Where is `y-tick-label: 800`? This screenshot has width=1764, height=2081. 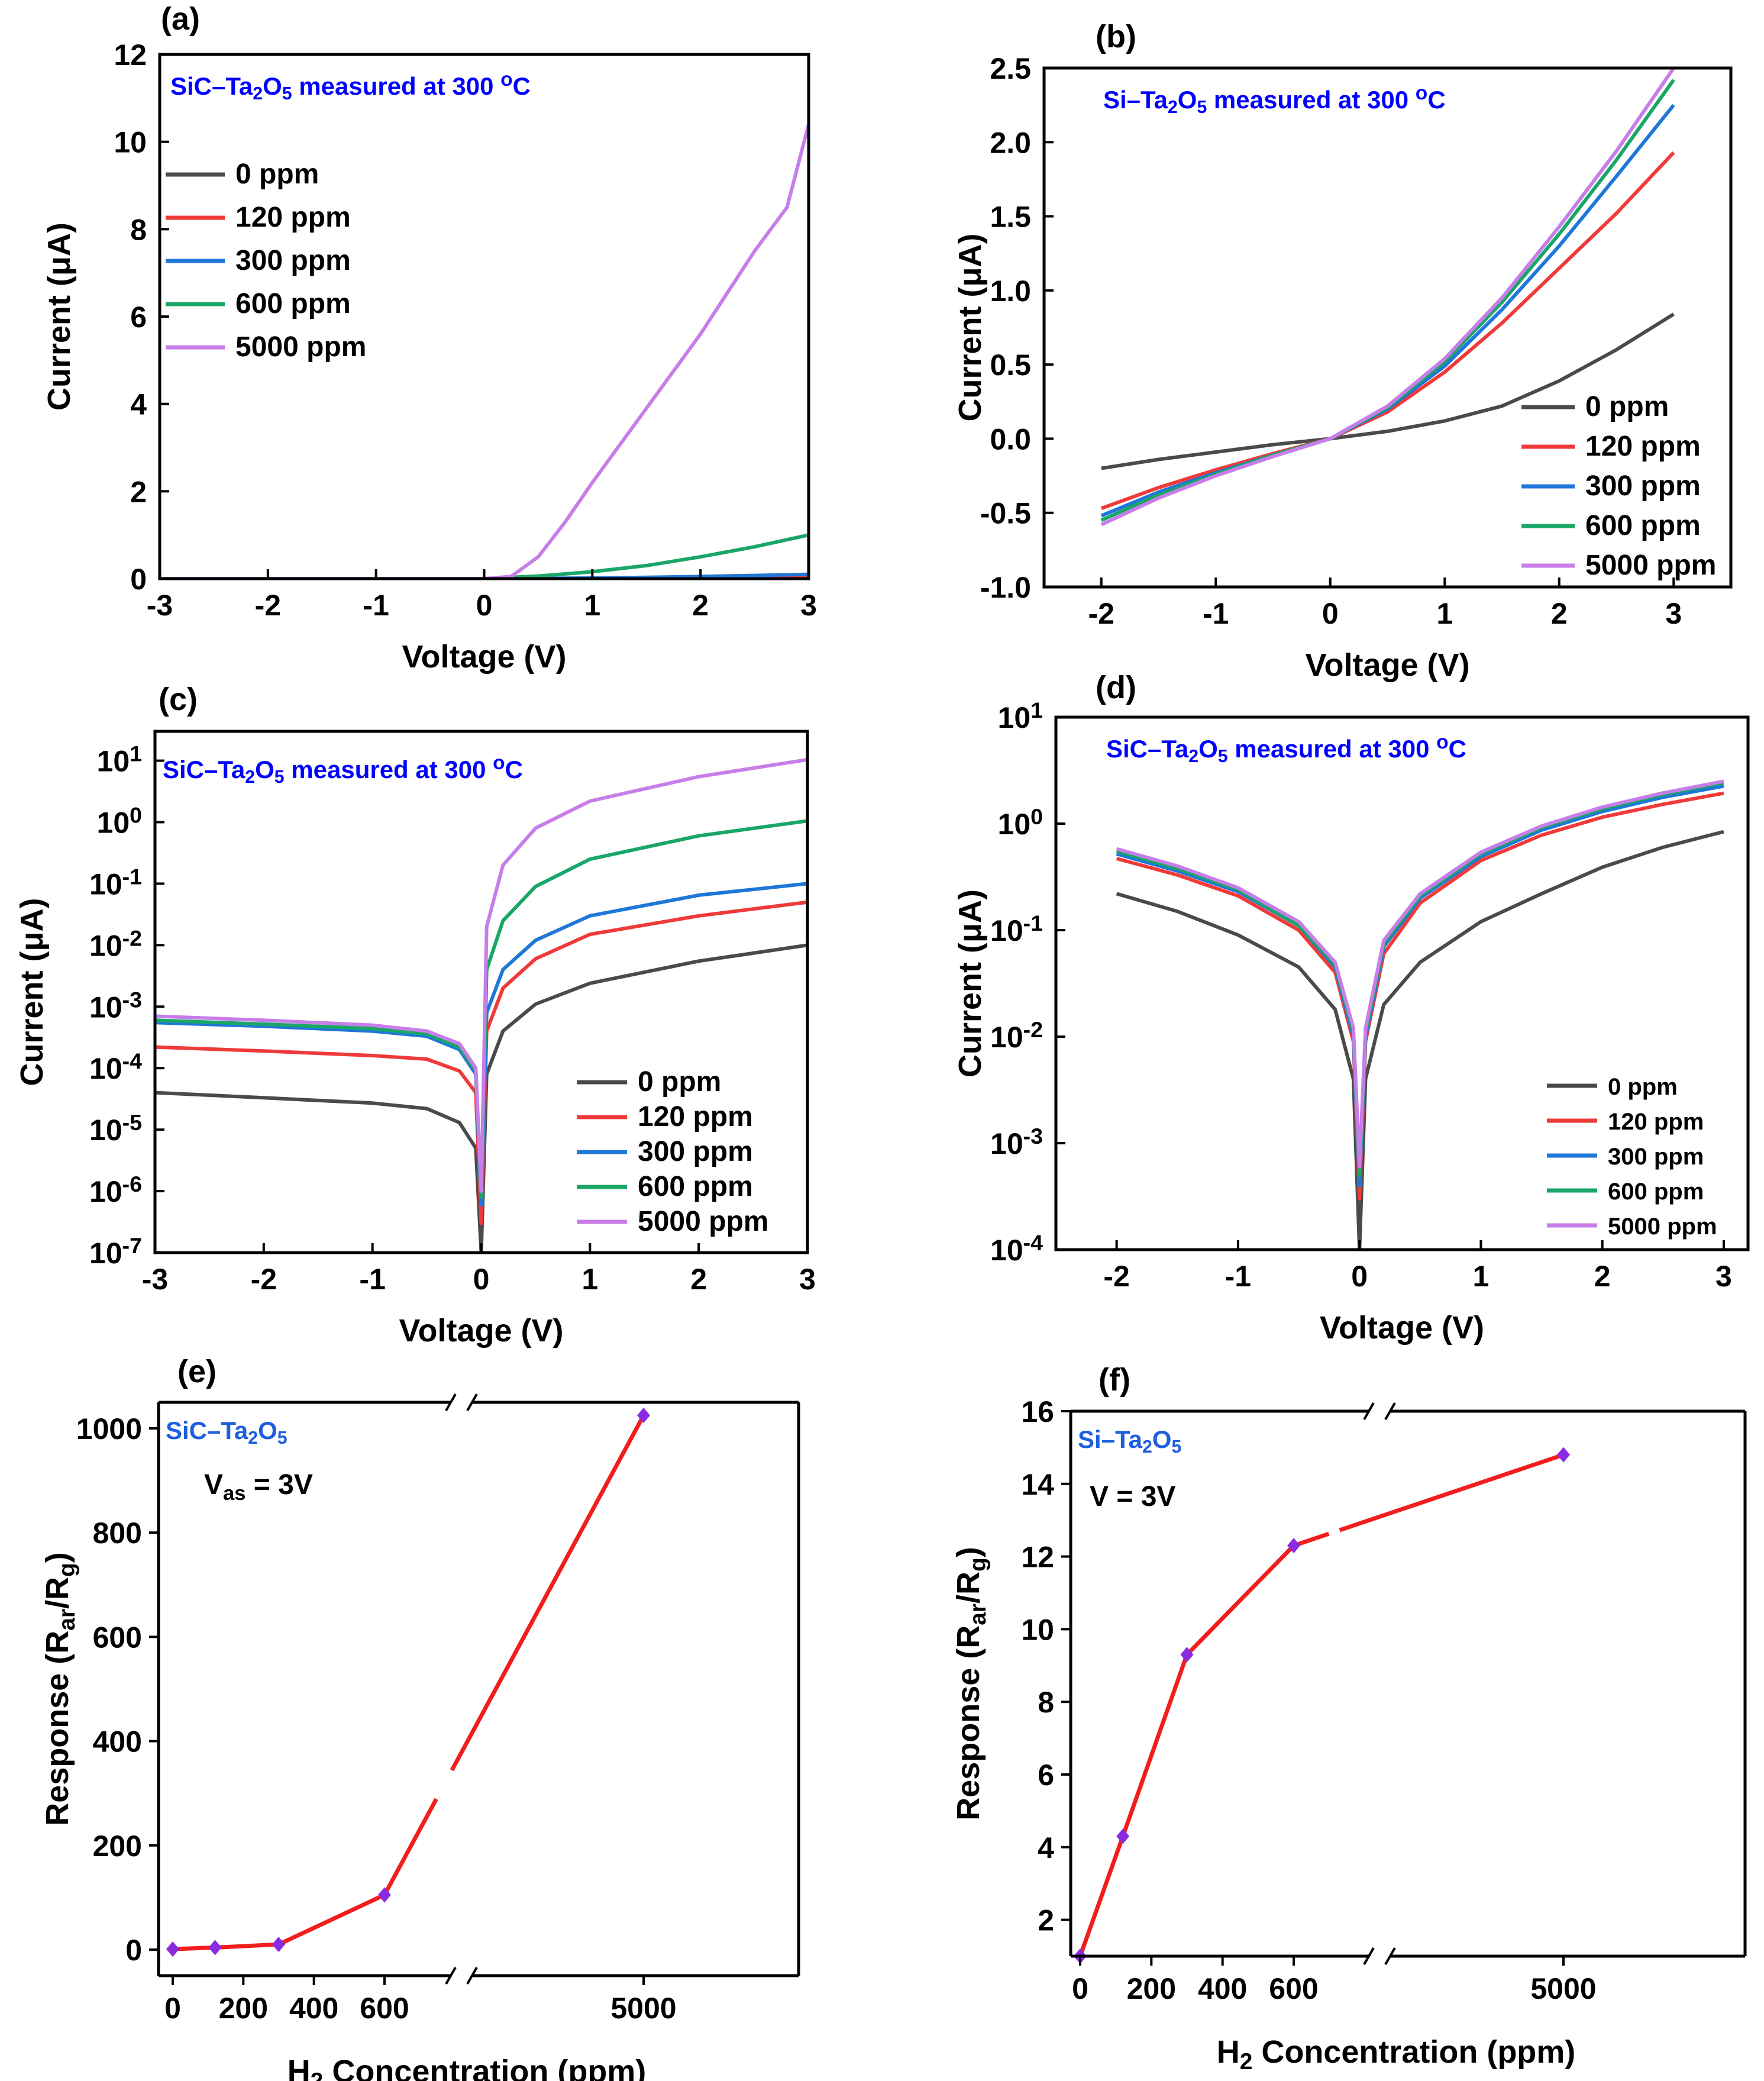
y-tick-label: 800 is located at coordinates (117, 1534).